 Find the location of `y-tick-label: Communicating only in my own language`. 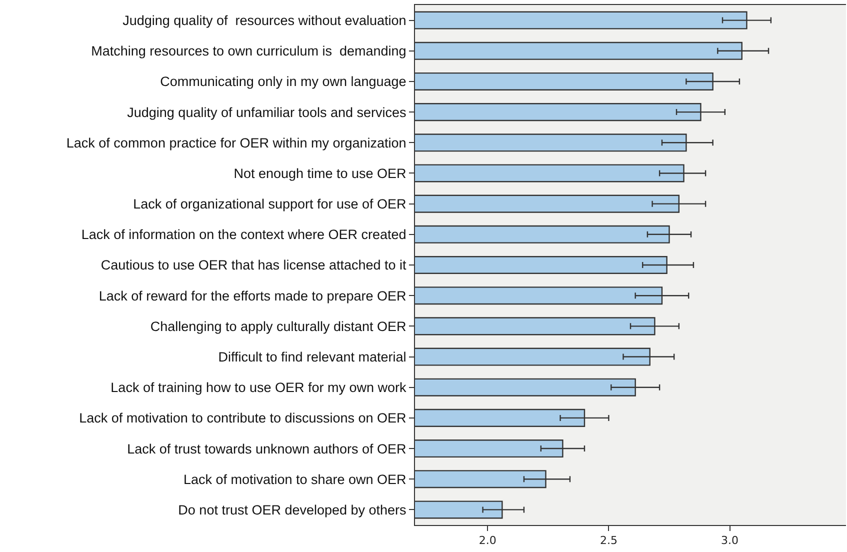

y-tick-label: Communicating only in my own language is located at coordinates (283, 82).